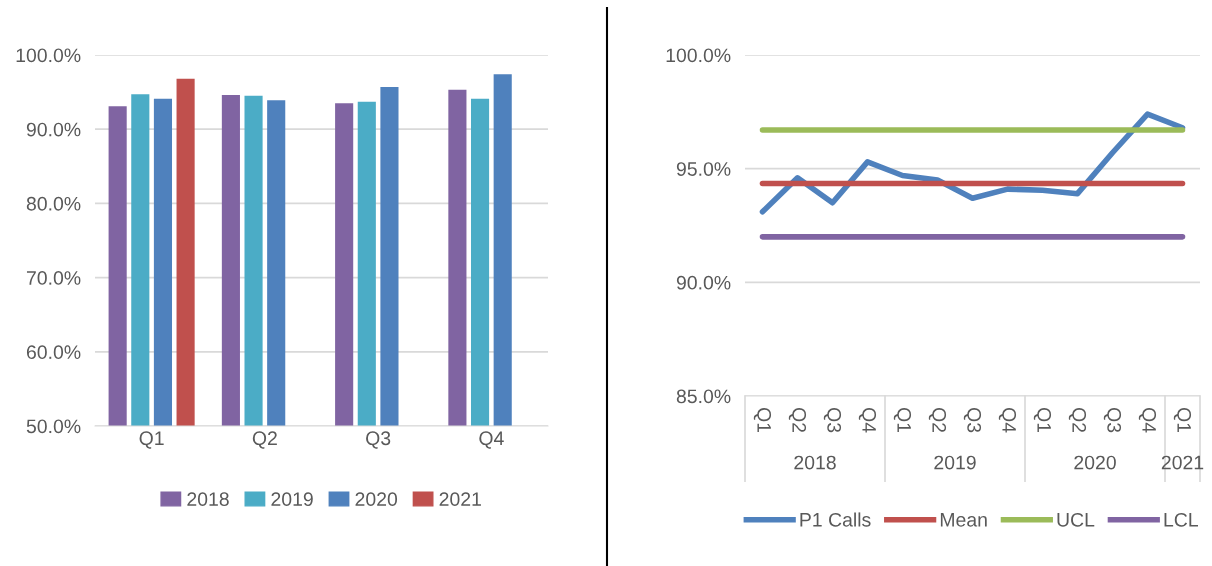 The width and height of the screenshot is (1212, 566). What do you see at coordinates (1181, 519) in the screenshot?
I see `legend-label: LCL` at bounding box center [1181, 519].